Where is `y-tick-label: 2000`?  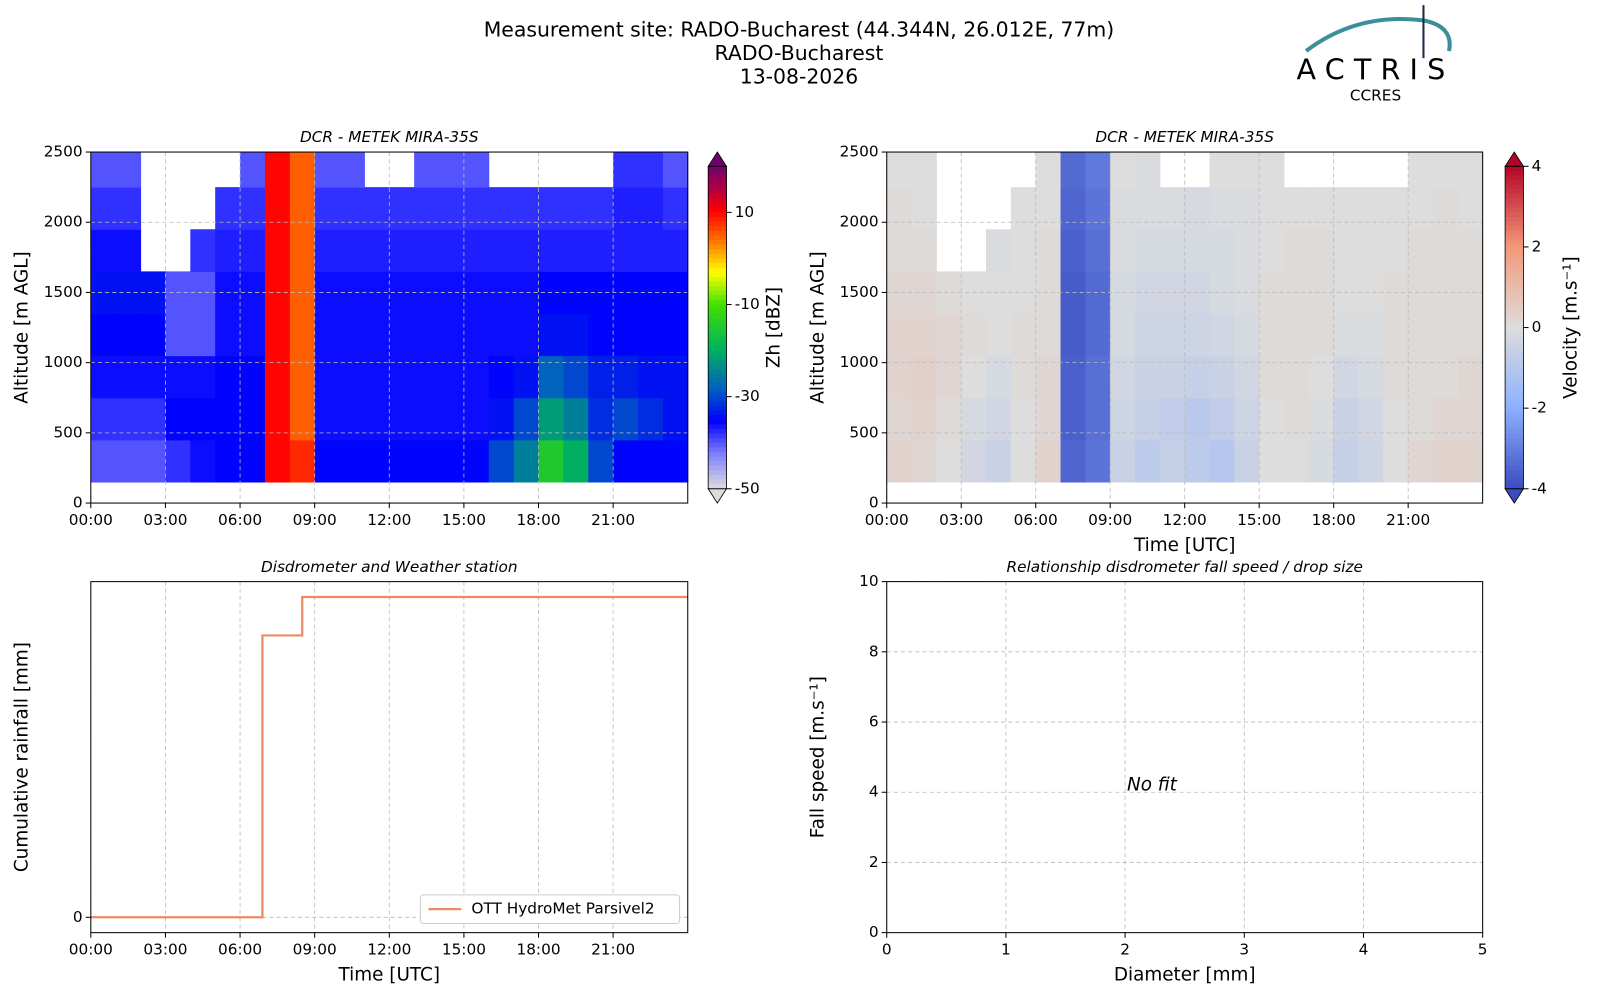 y-tick-label: 2000 is located at coordinates (859, 222).